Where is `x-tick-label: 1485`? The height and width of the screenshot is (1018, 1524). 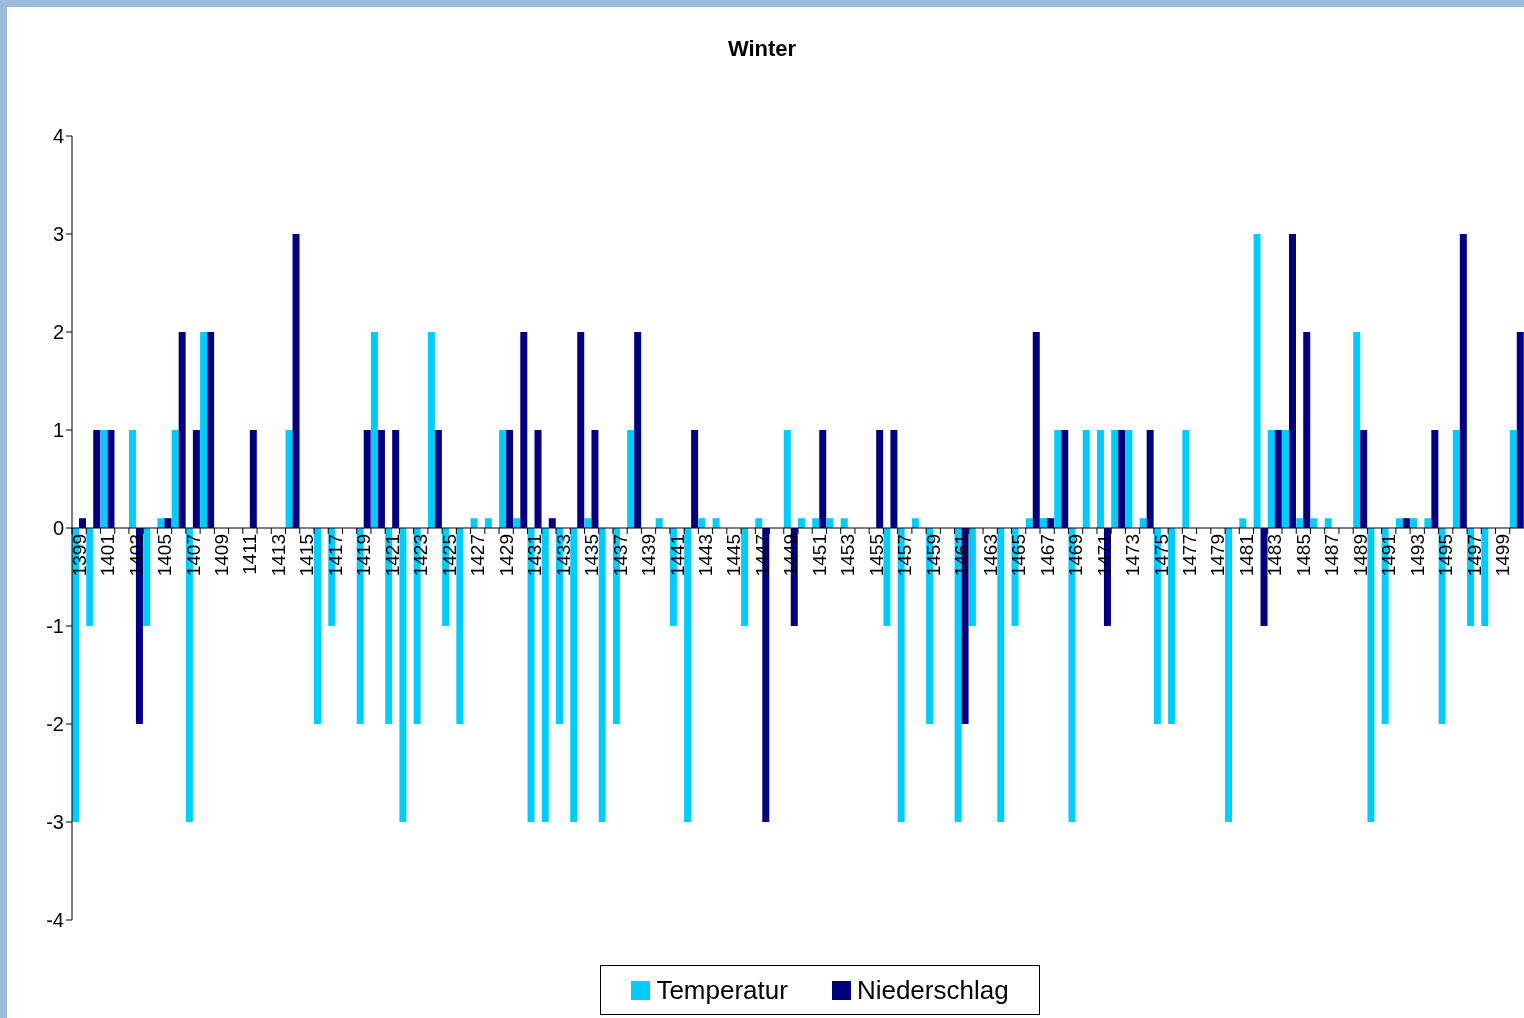
x-tick-label: 1485 is located at coordinates (1303, 555).